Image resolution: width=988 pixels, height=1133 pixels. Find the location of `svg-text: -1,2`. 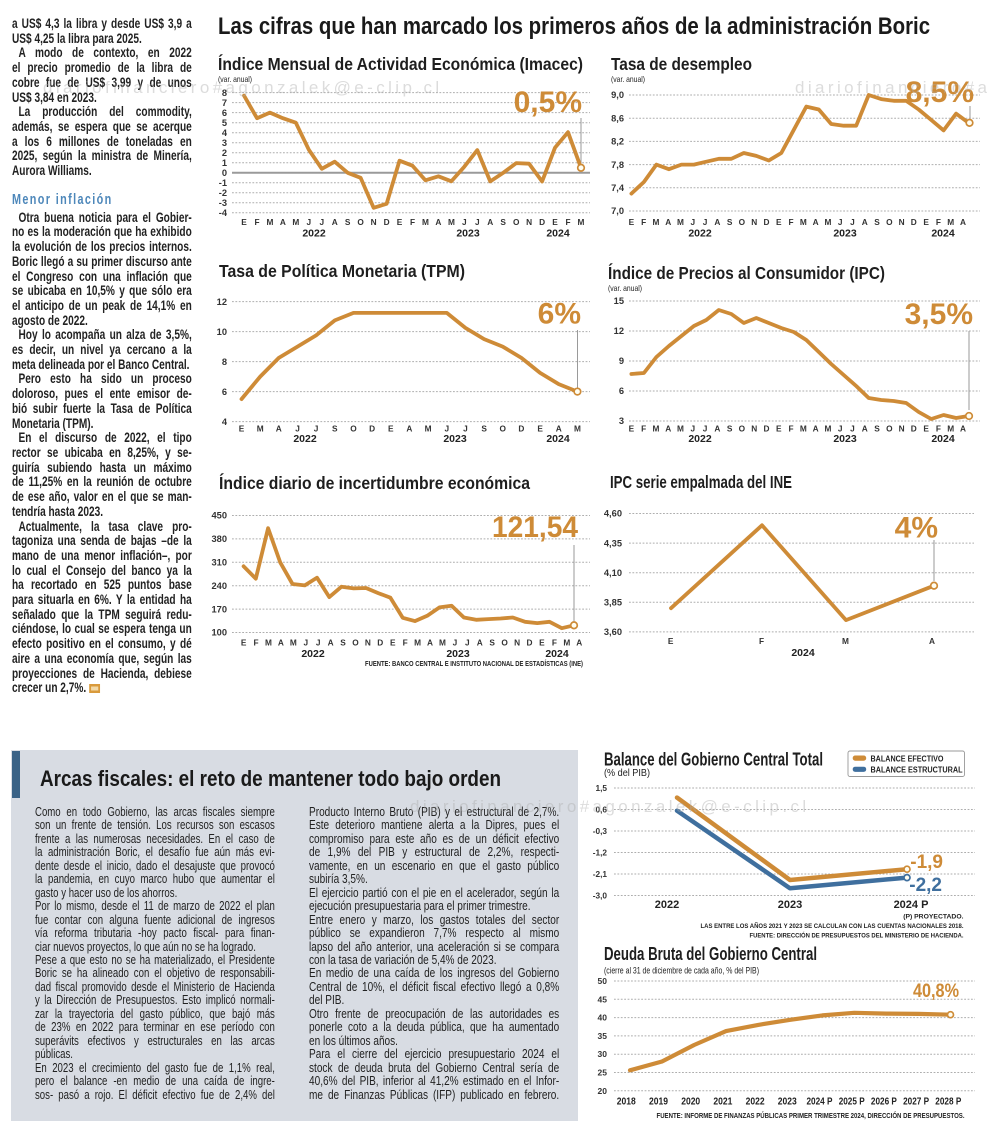

svg-text: -1,2 is located at coordinates (600, 853).